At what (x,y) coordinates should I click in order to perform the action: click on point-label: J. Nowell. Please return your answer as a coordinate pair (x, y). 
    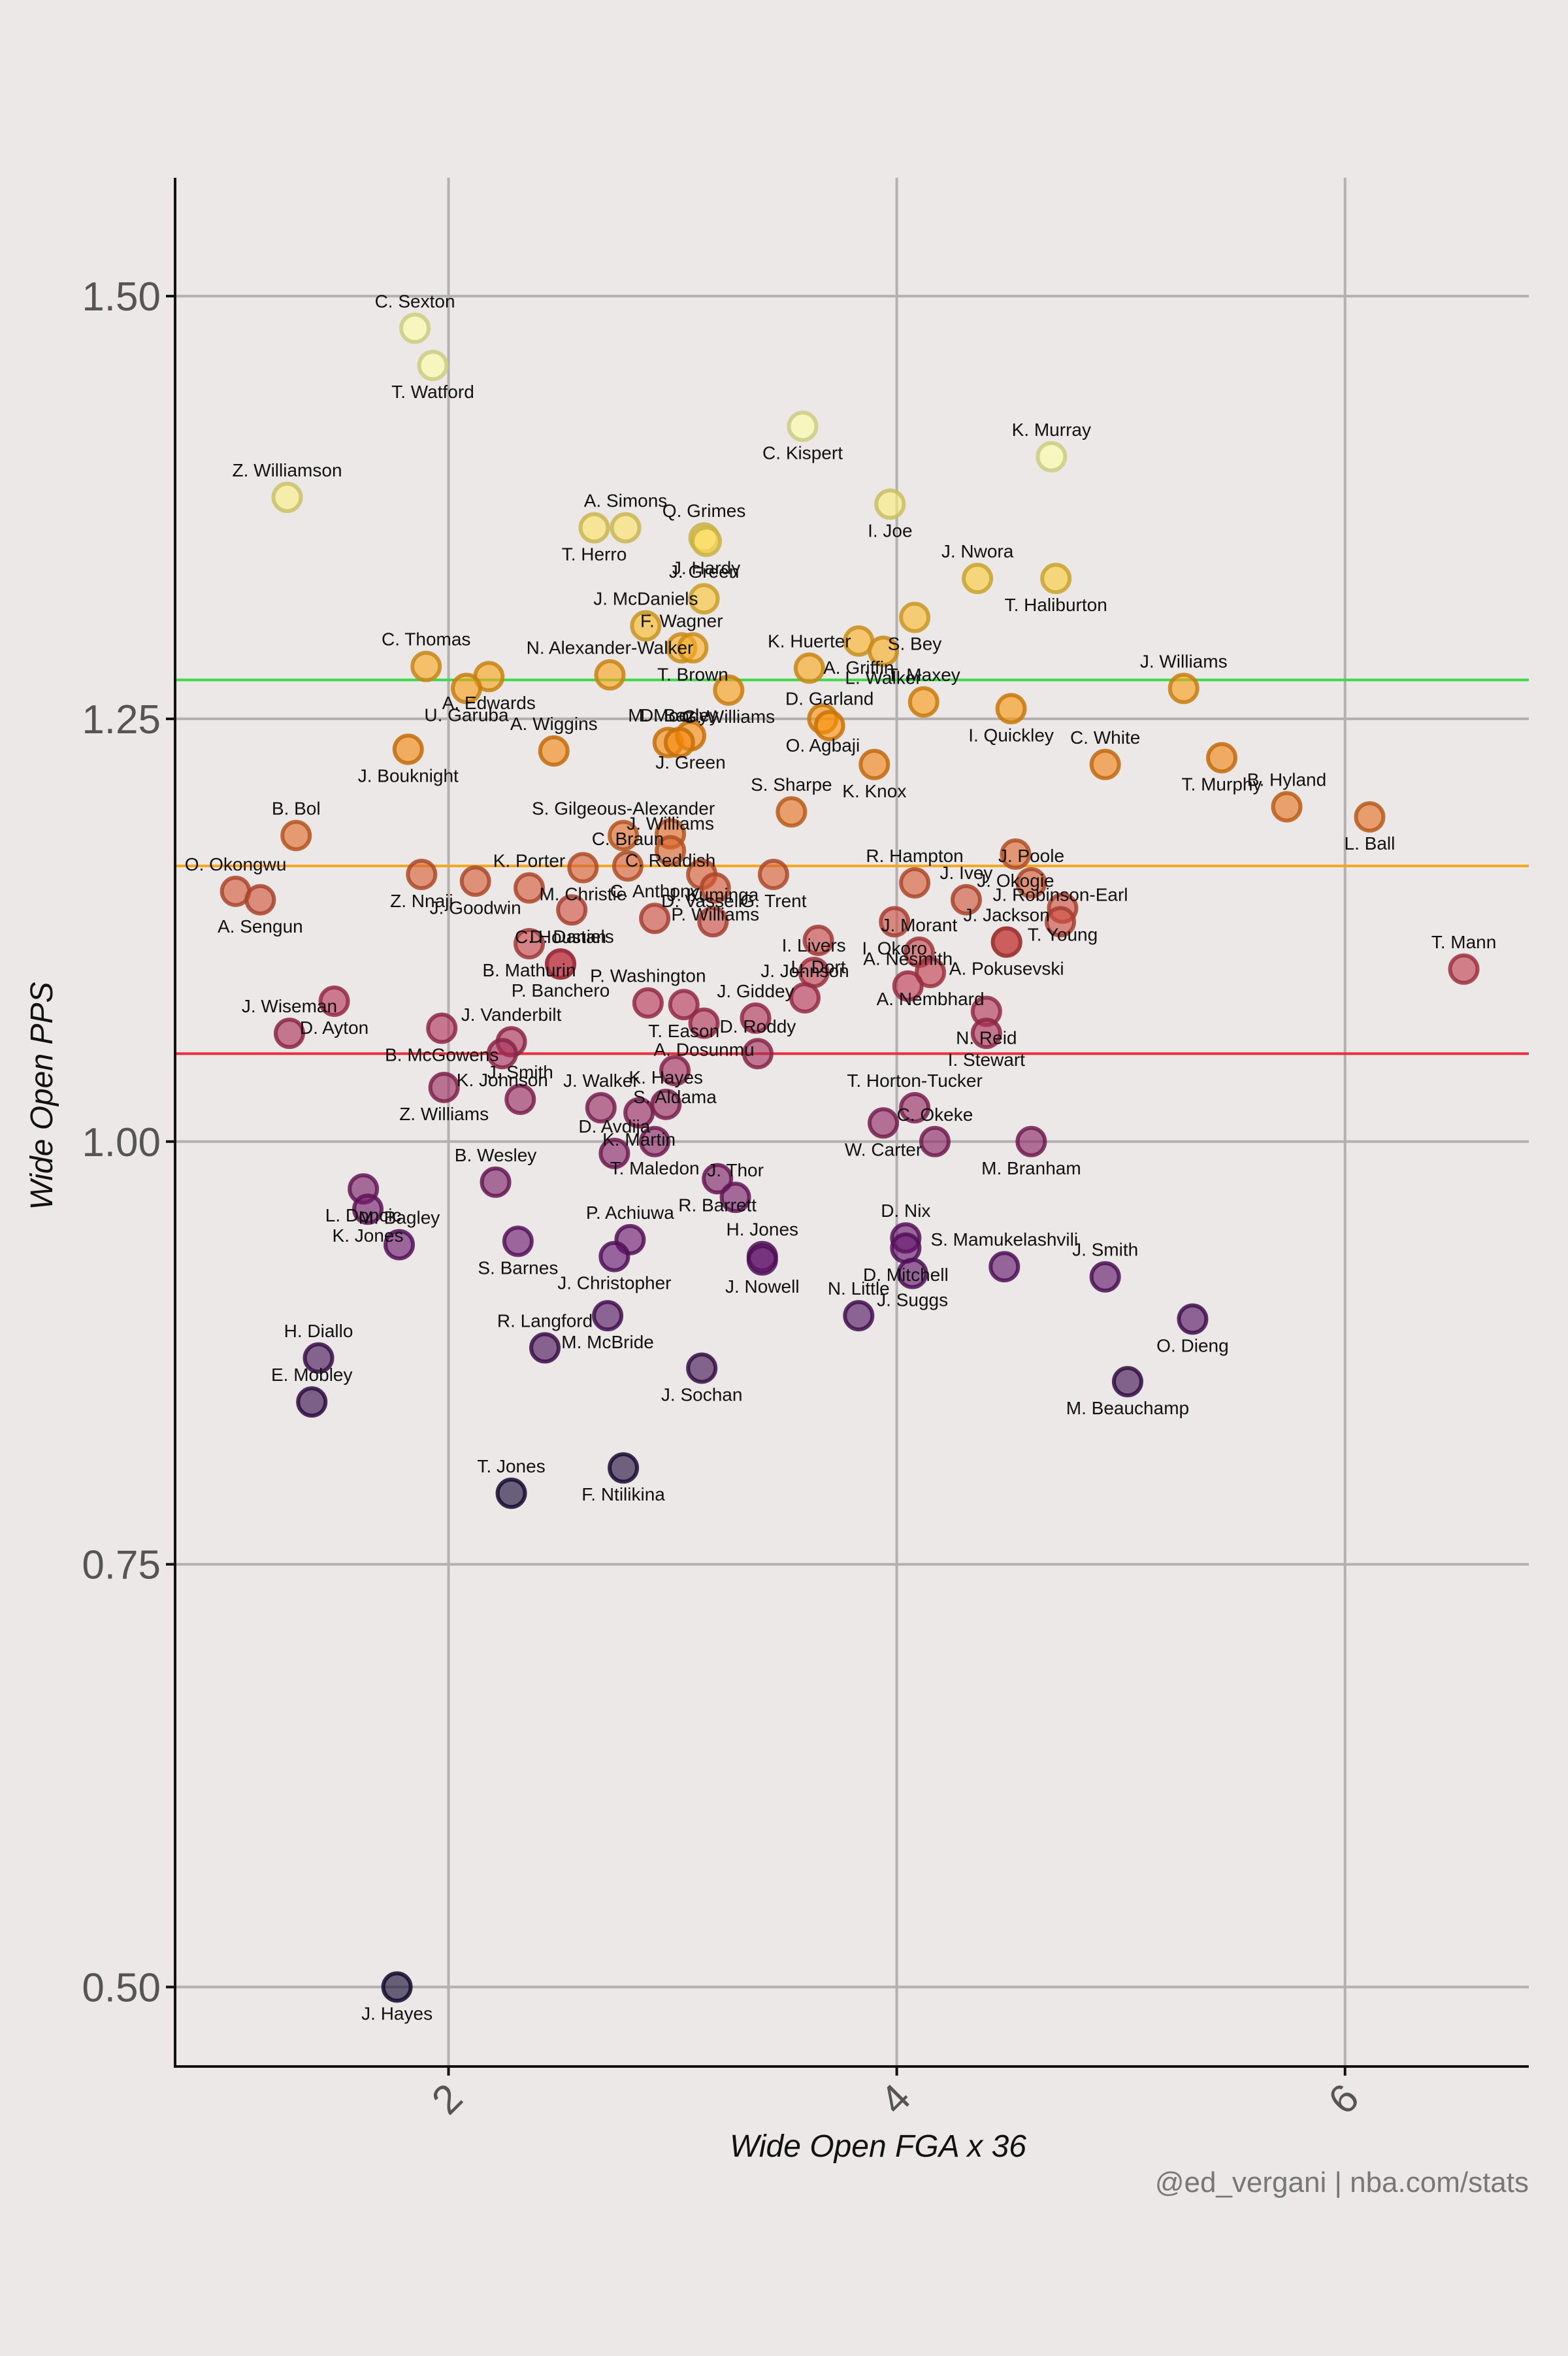
    Looking at the image, I should click on (762, 1286).